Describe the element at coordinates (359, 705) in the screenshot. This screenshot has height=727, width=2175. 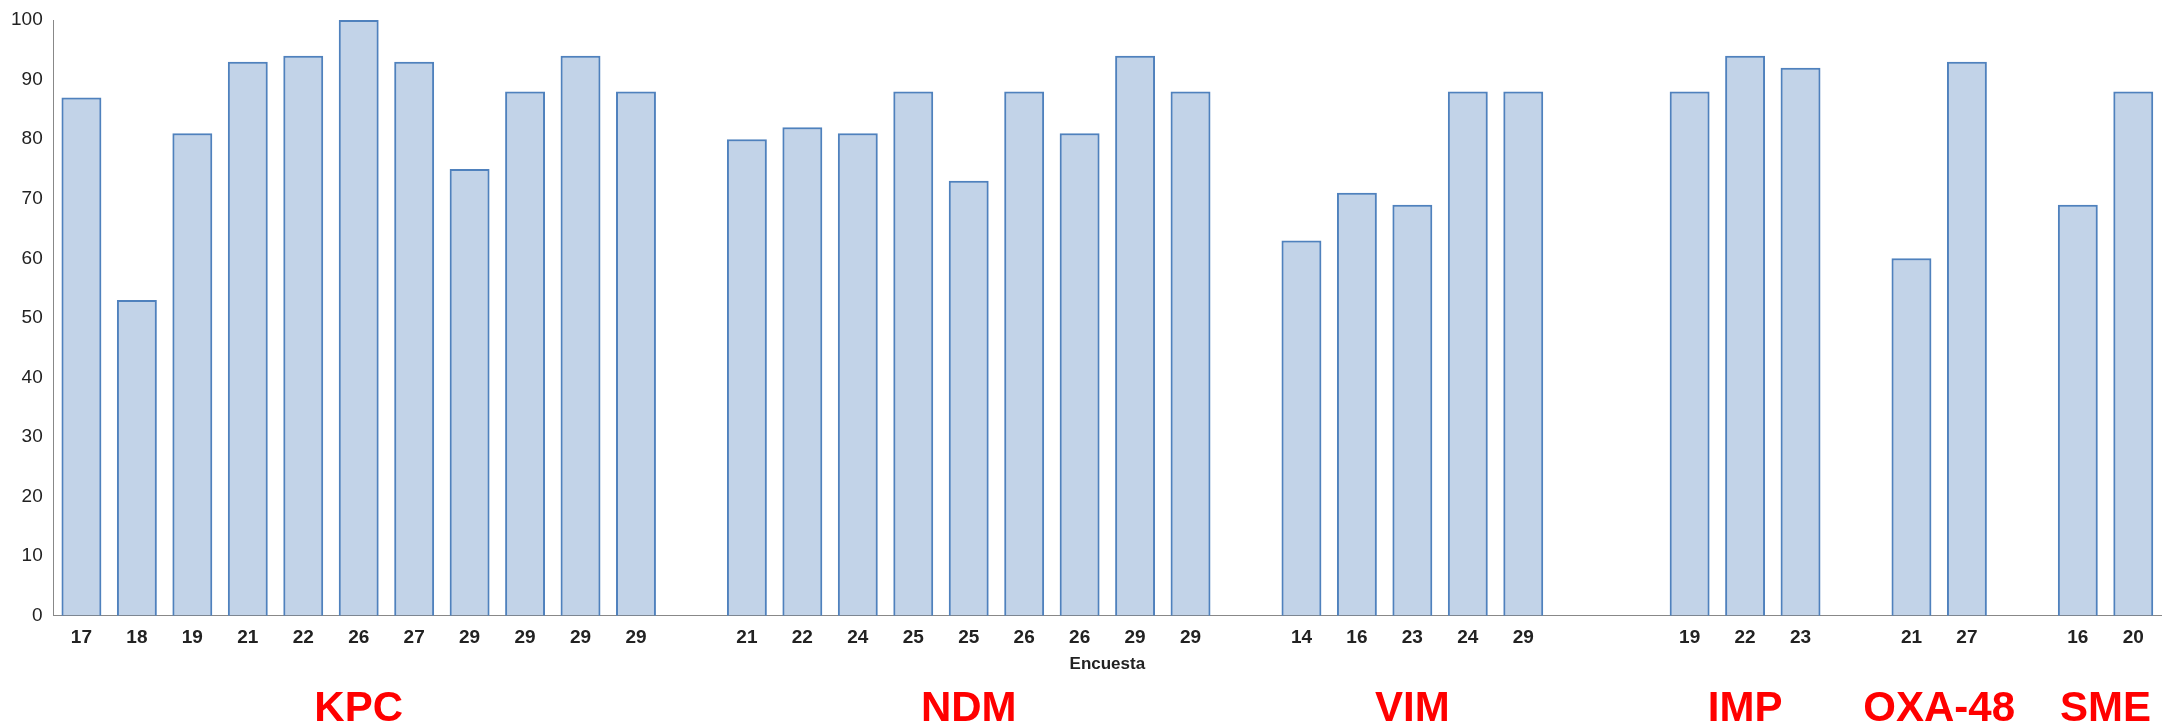
I see `text: KPC` at that location.